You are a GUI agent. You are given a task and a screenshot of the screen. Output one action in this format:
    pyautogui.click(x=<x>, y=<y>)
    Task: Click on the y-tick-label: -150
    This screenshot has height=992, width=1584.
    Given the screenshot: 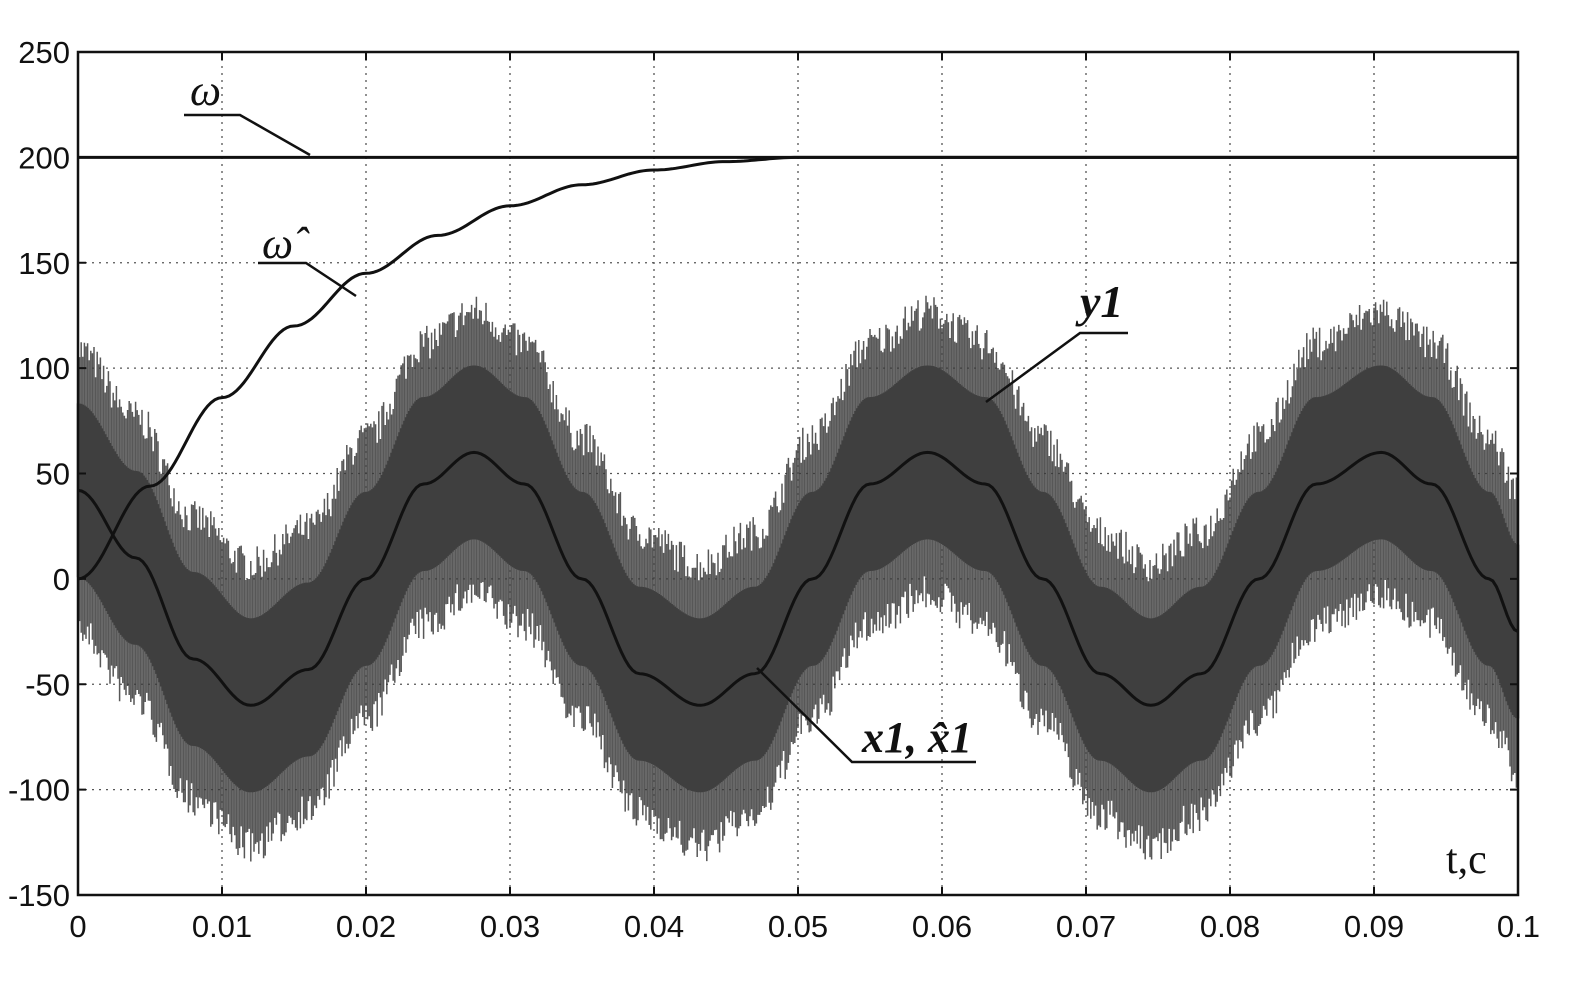 What is the action you would take?
    pyautogui.click(x=39, y=895)
    